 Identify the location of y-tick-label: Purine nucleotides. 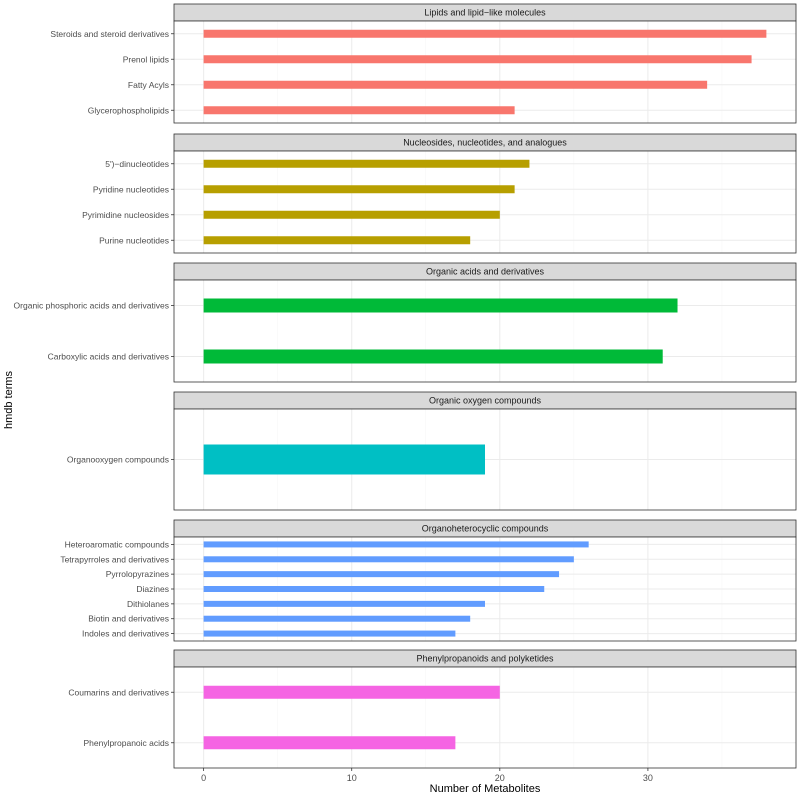
(134, 240).